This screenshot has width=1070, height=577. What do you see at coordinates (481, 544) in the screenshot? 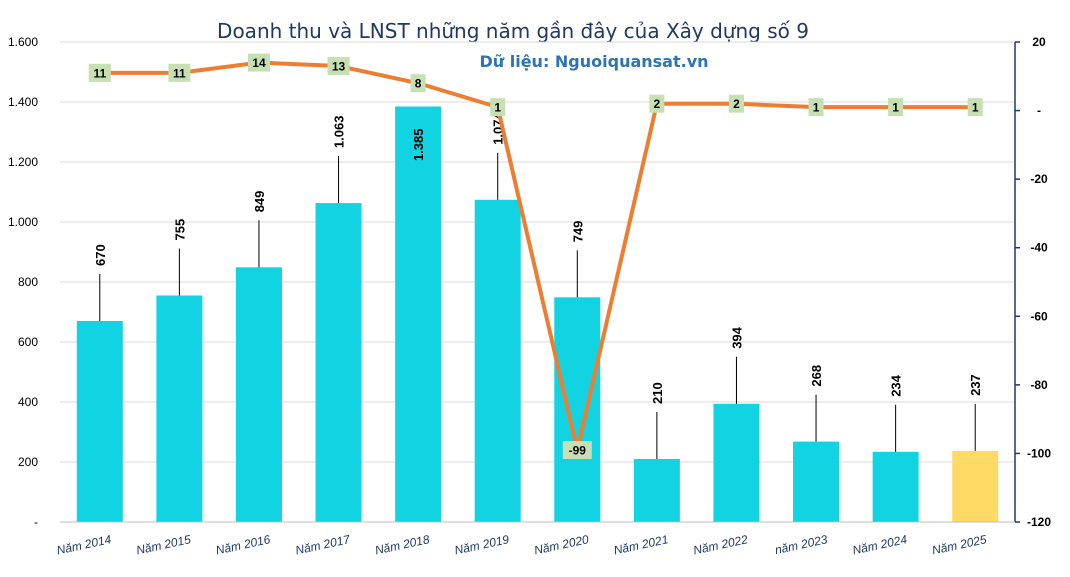
I see `x-tick-label: Năm 2019` at bounding box center [481, 544].